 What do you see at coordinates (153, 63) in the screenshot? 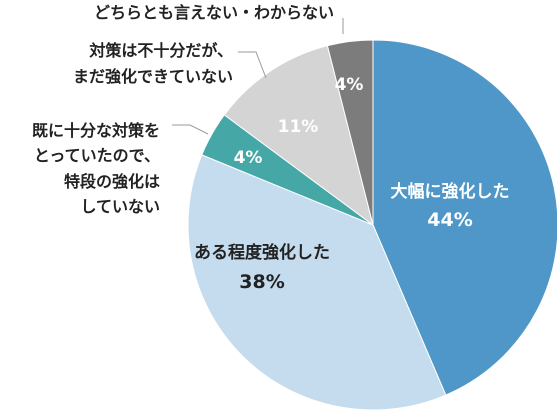
I see `external-label-insufficient: 対策は不十分だが、 まだ強化できていない` at bounding box center [153, 63].